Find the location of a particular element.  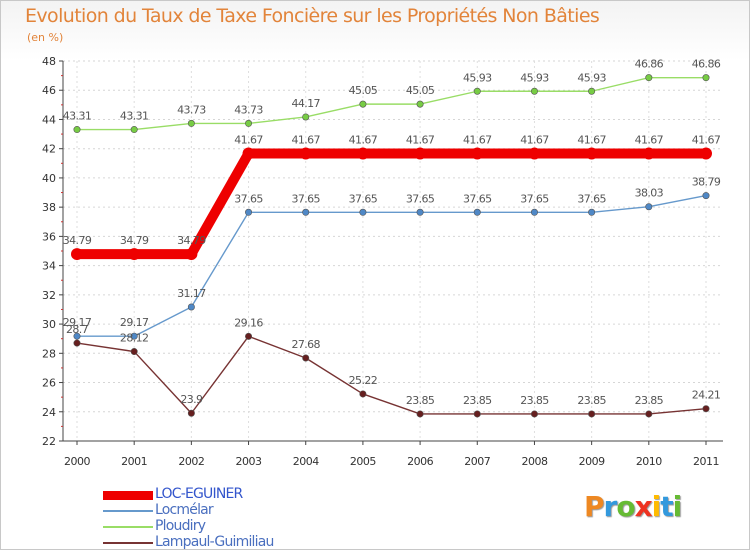

series-line-lampaul-guimiliau is located at coordinates (391, 375).